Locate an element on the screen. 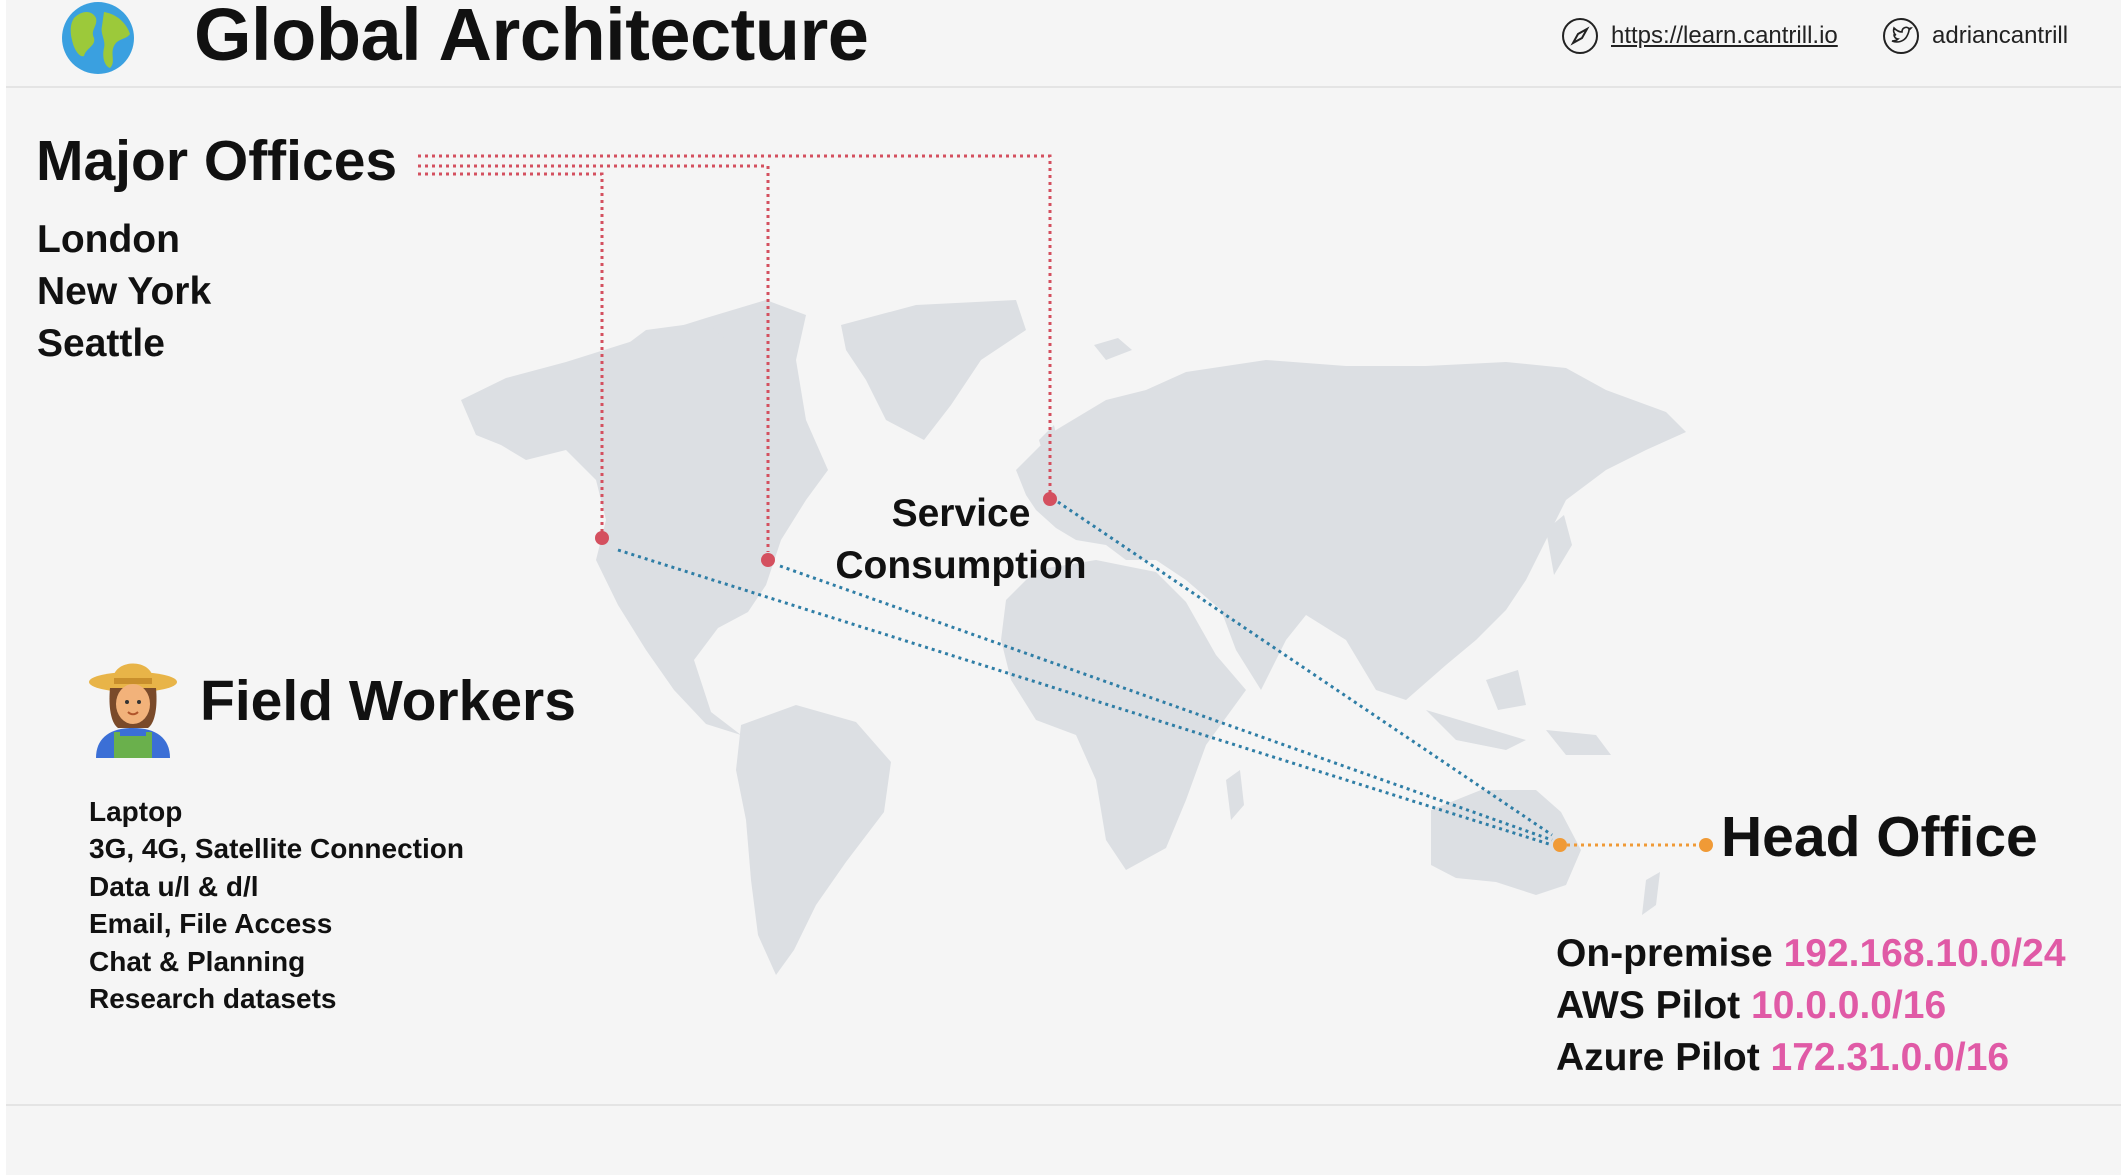  service-consumption-label: Service Consumption is located at coordinates (961, 540).